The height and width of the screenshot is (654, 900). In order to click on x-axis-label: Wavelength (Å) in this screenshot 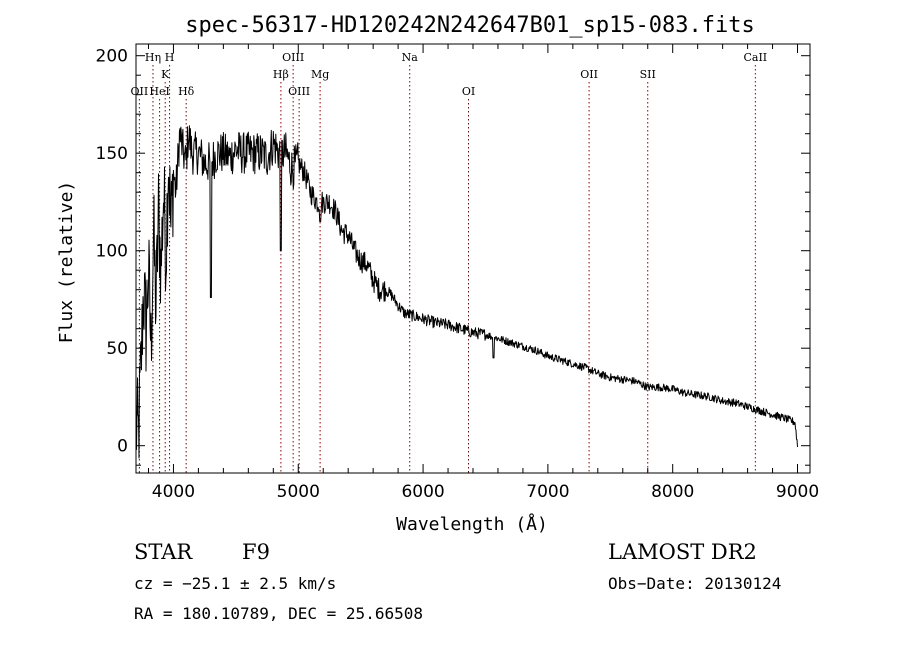, I will do `click(472, 524)`.